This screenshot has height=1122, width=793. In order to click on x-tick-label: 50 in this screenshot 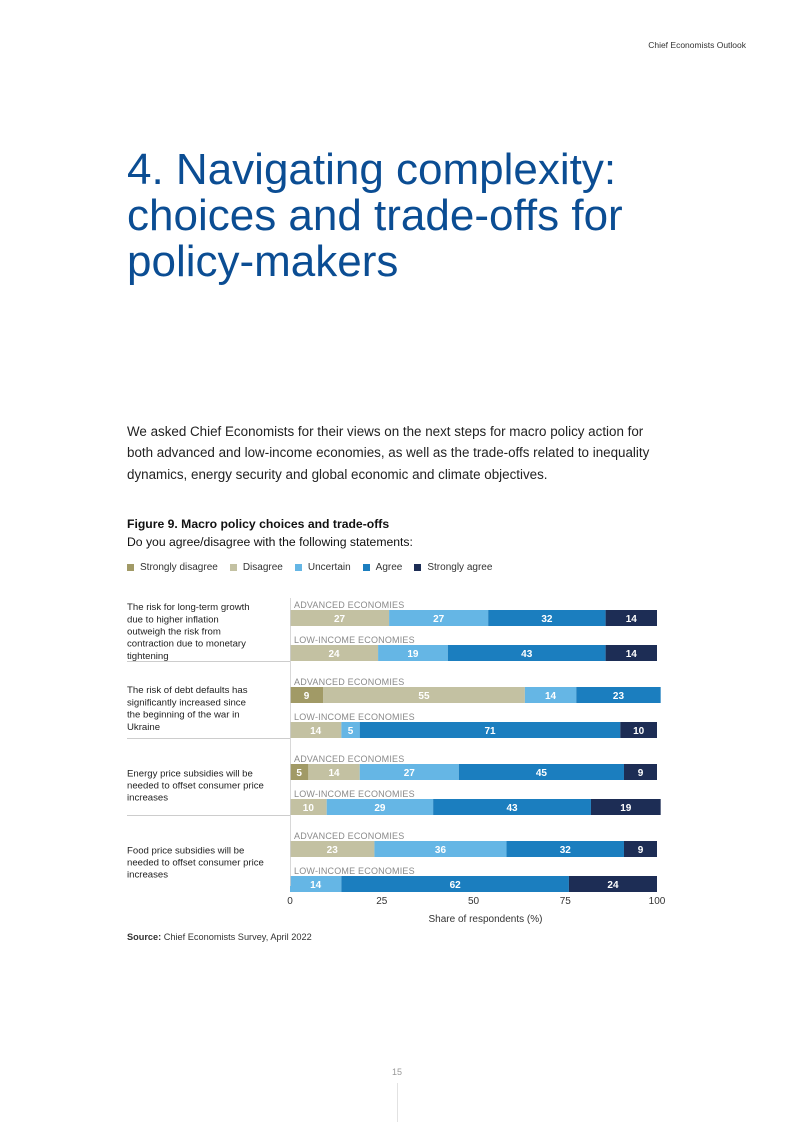, I will do `click(474, 901)`.